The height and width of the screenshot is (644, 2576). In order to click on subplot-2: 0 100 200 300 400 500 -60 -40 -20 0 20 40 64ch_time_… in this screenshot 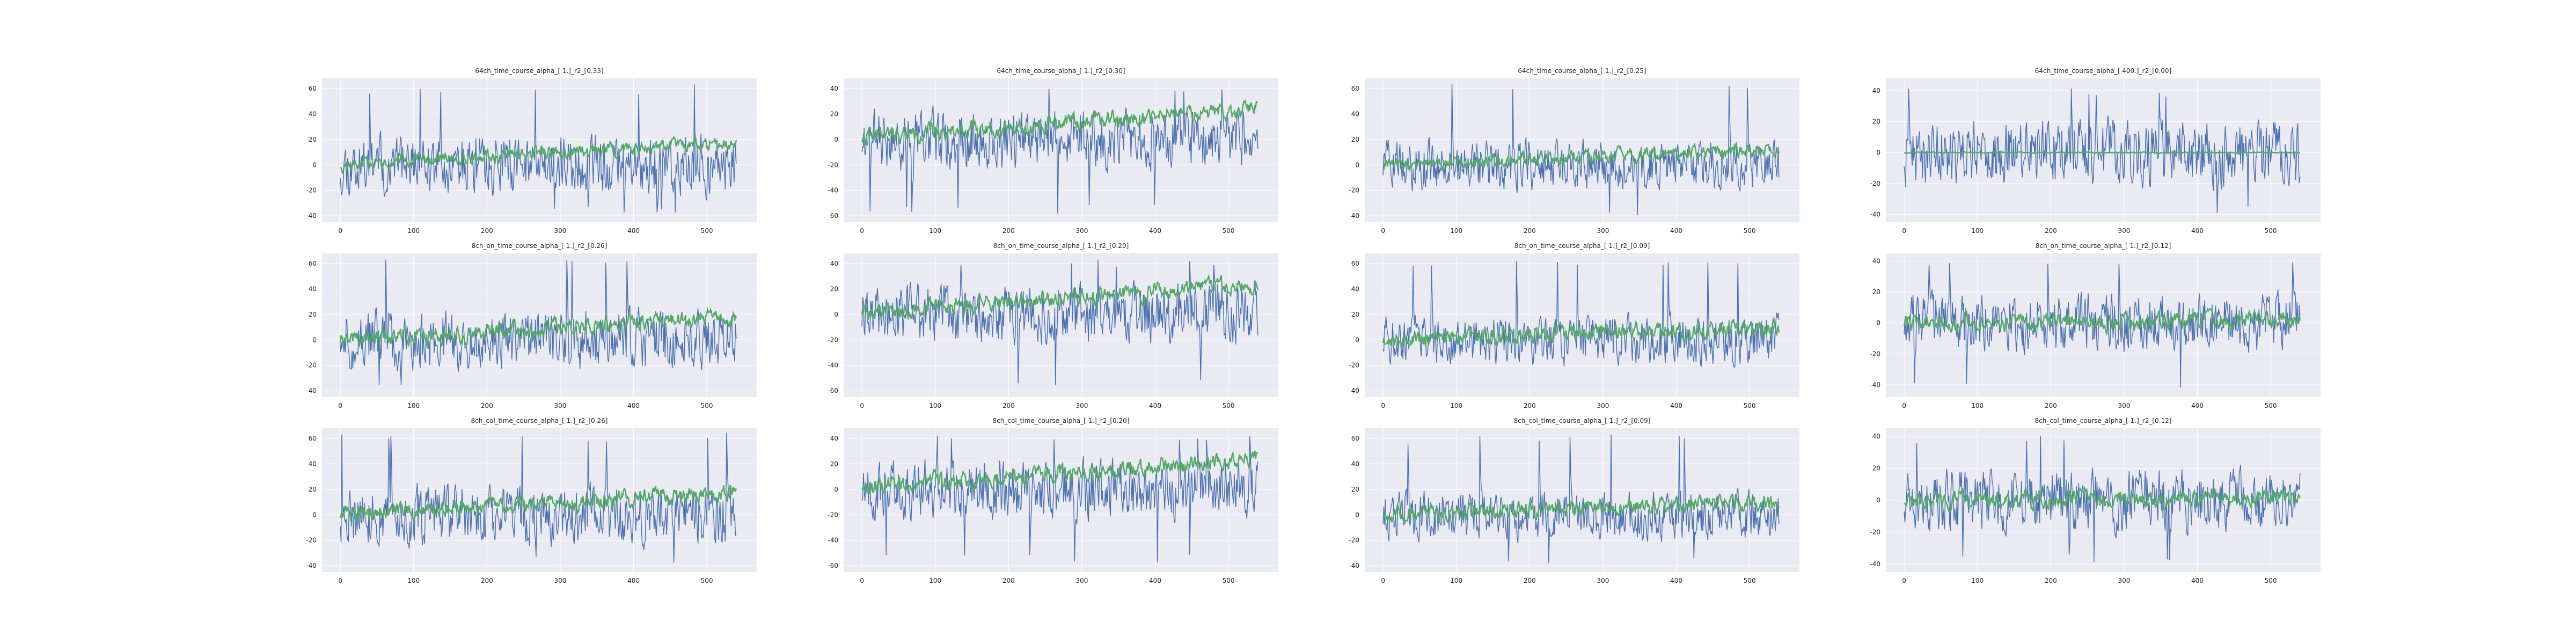, I will do `click(1053, 151)`.